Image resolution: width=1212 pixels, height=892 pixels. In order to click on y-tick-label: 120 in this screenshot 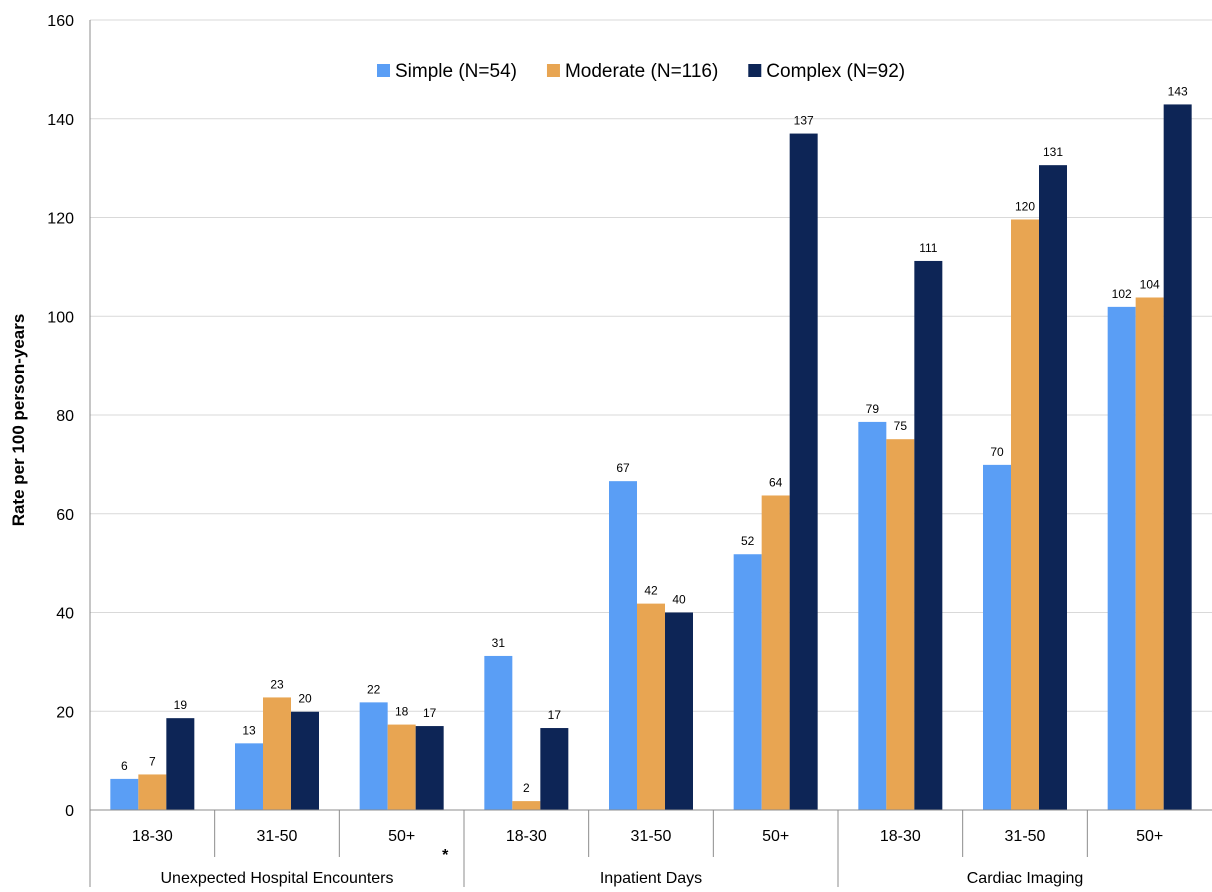, I will do `click(60, 219)`.